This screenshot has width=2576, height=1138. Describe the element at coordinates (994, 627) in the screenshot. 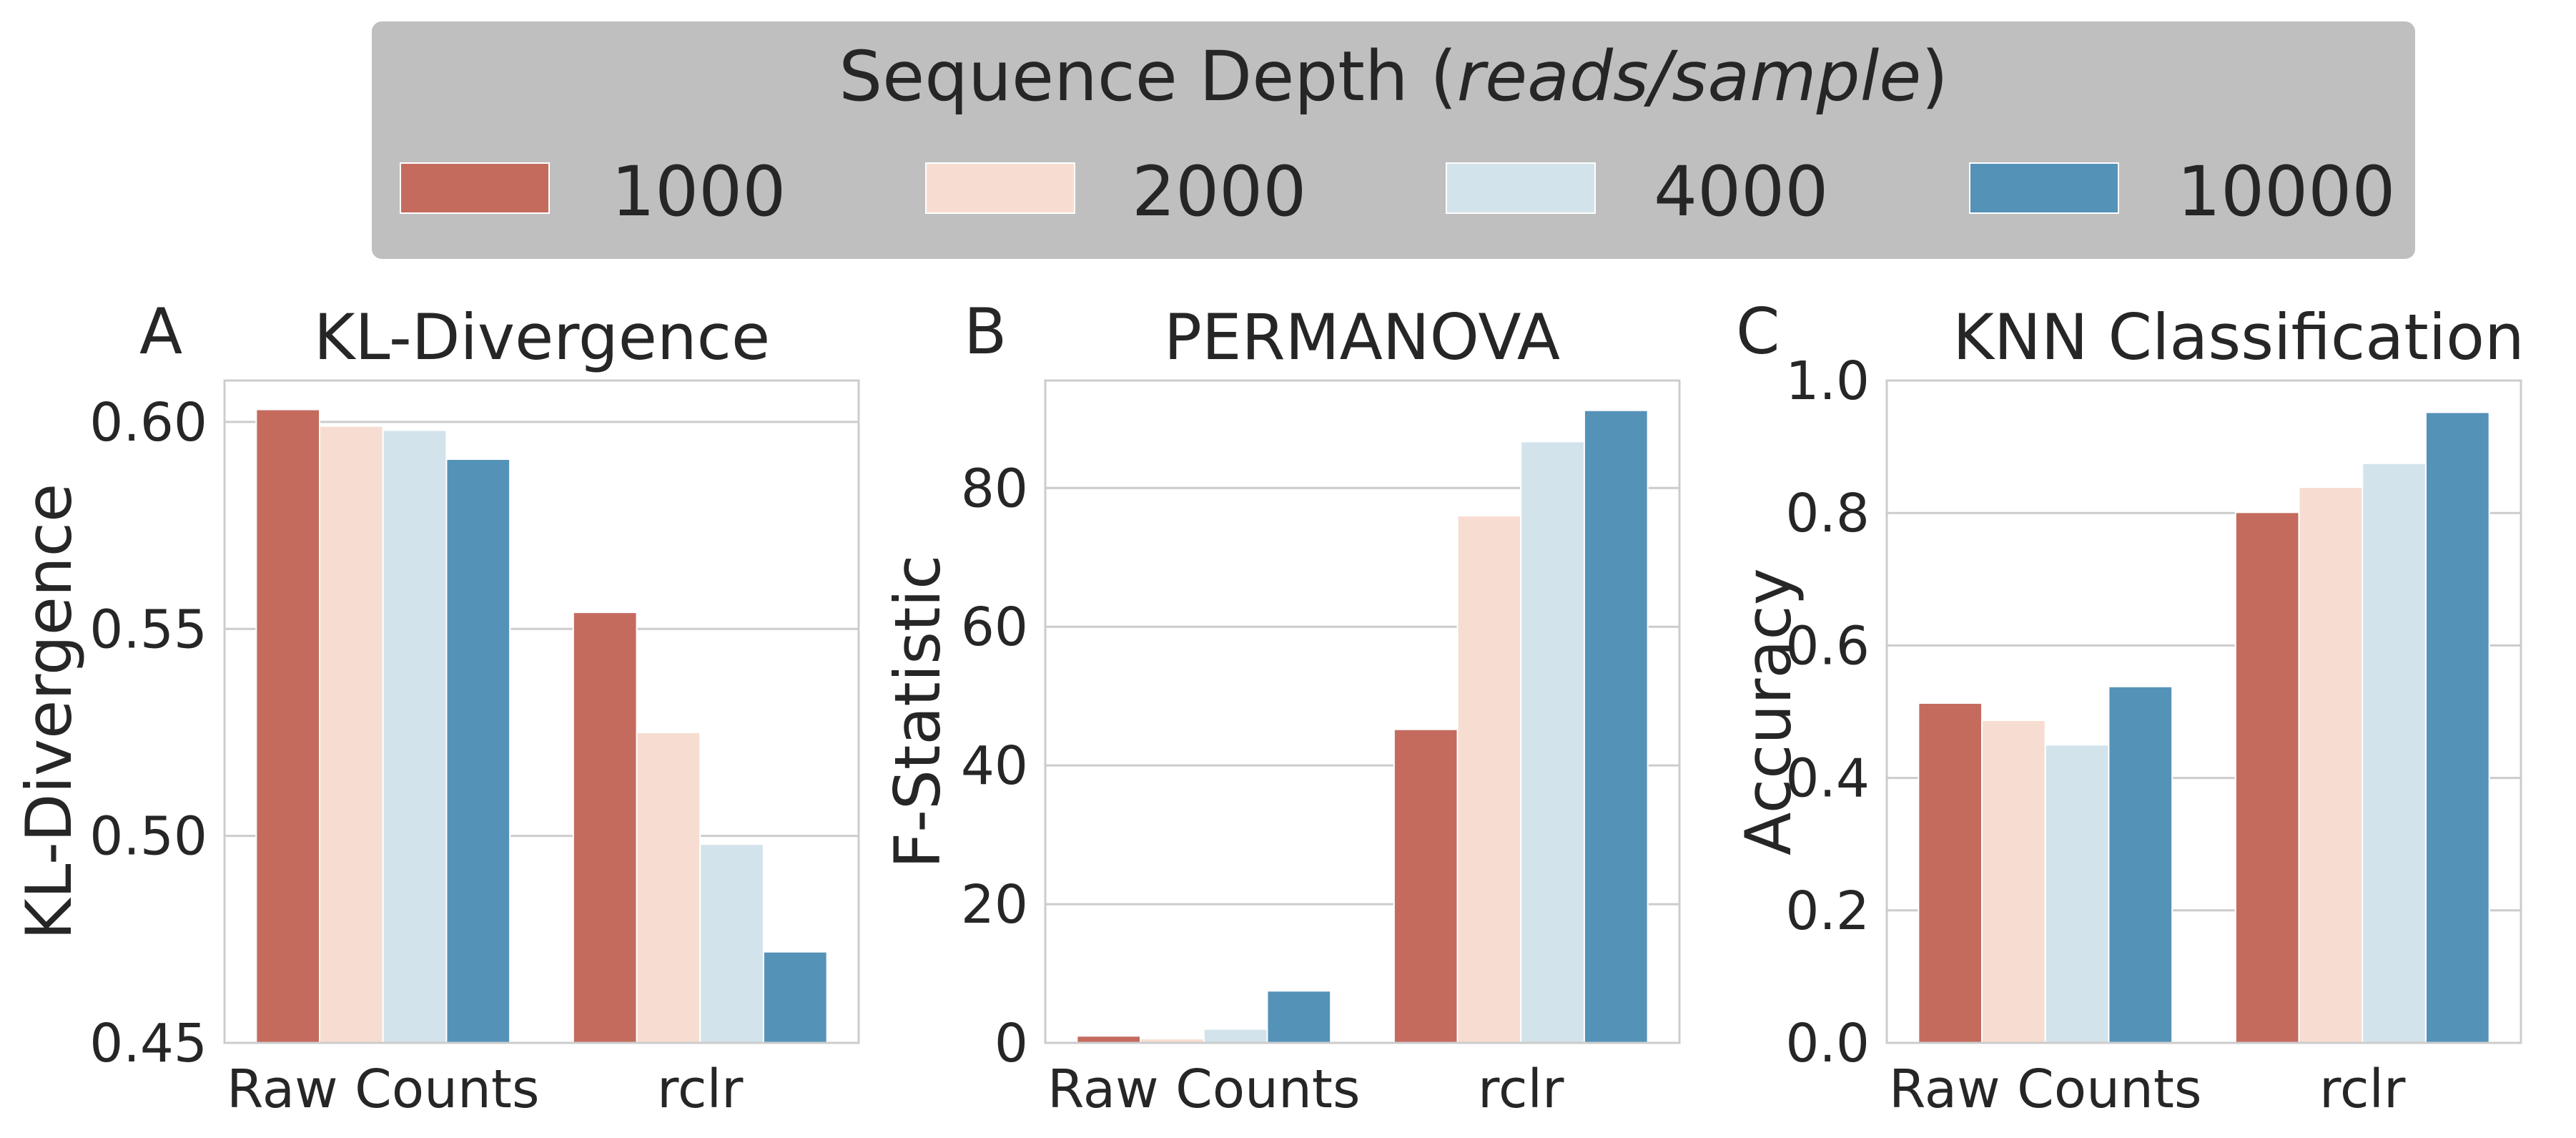

I see `y-tick-label: 60` at that location.